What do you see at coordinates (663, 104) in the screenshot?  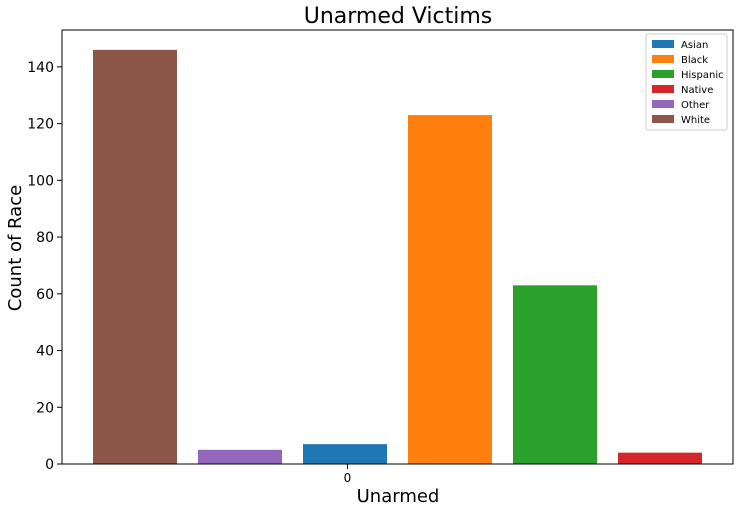 I see `legend-swatch-other` at bounding box center [663, 104].